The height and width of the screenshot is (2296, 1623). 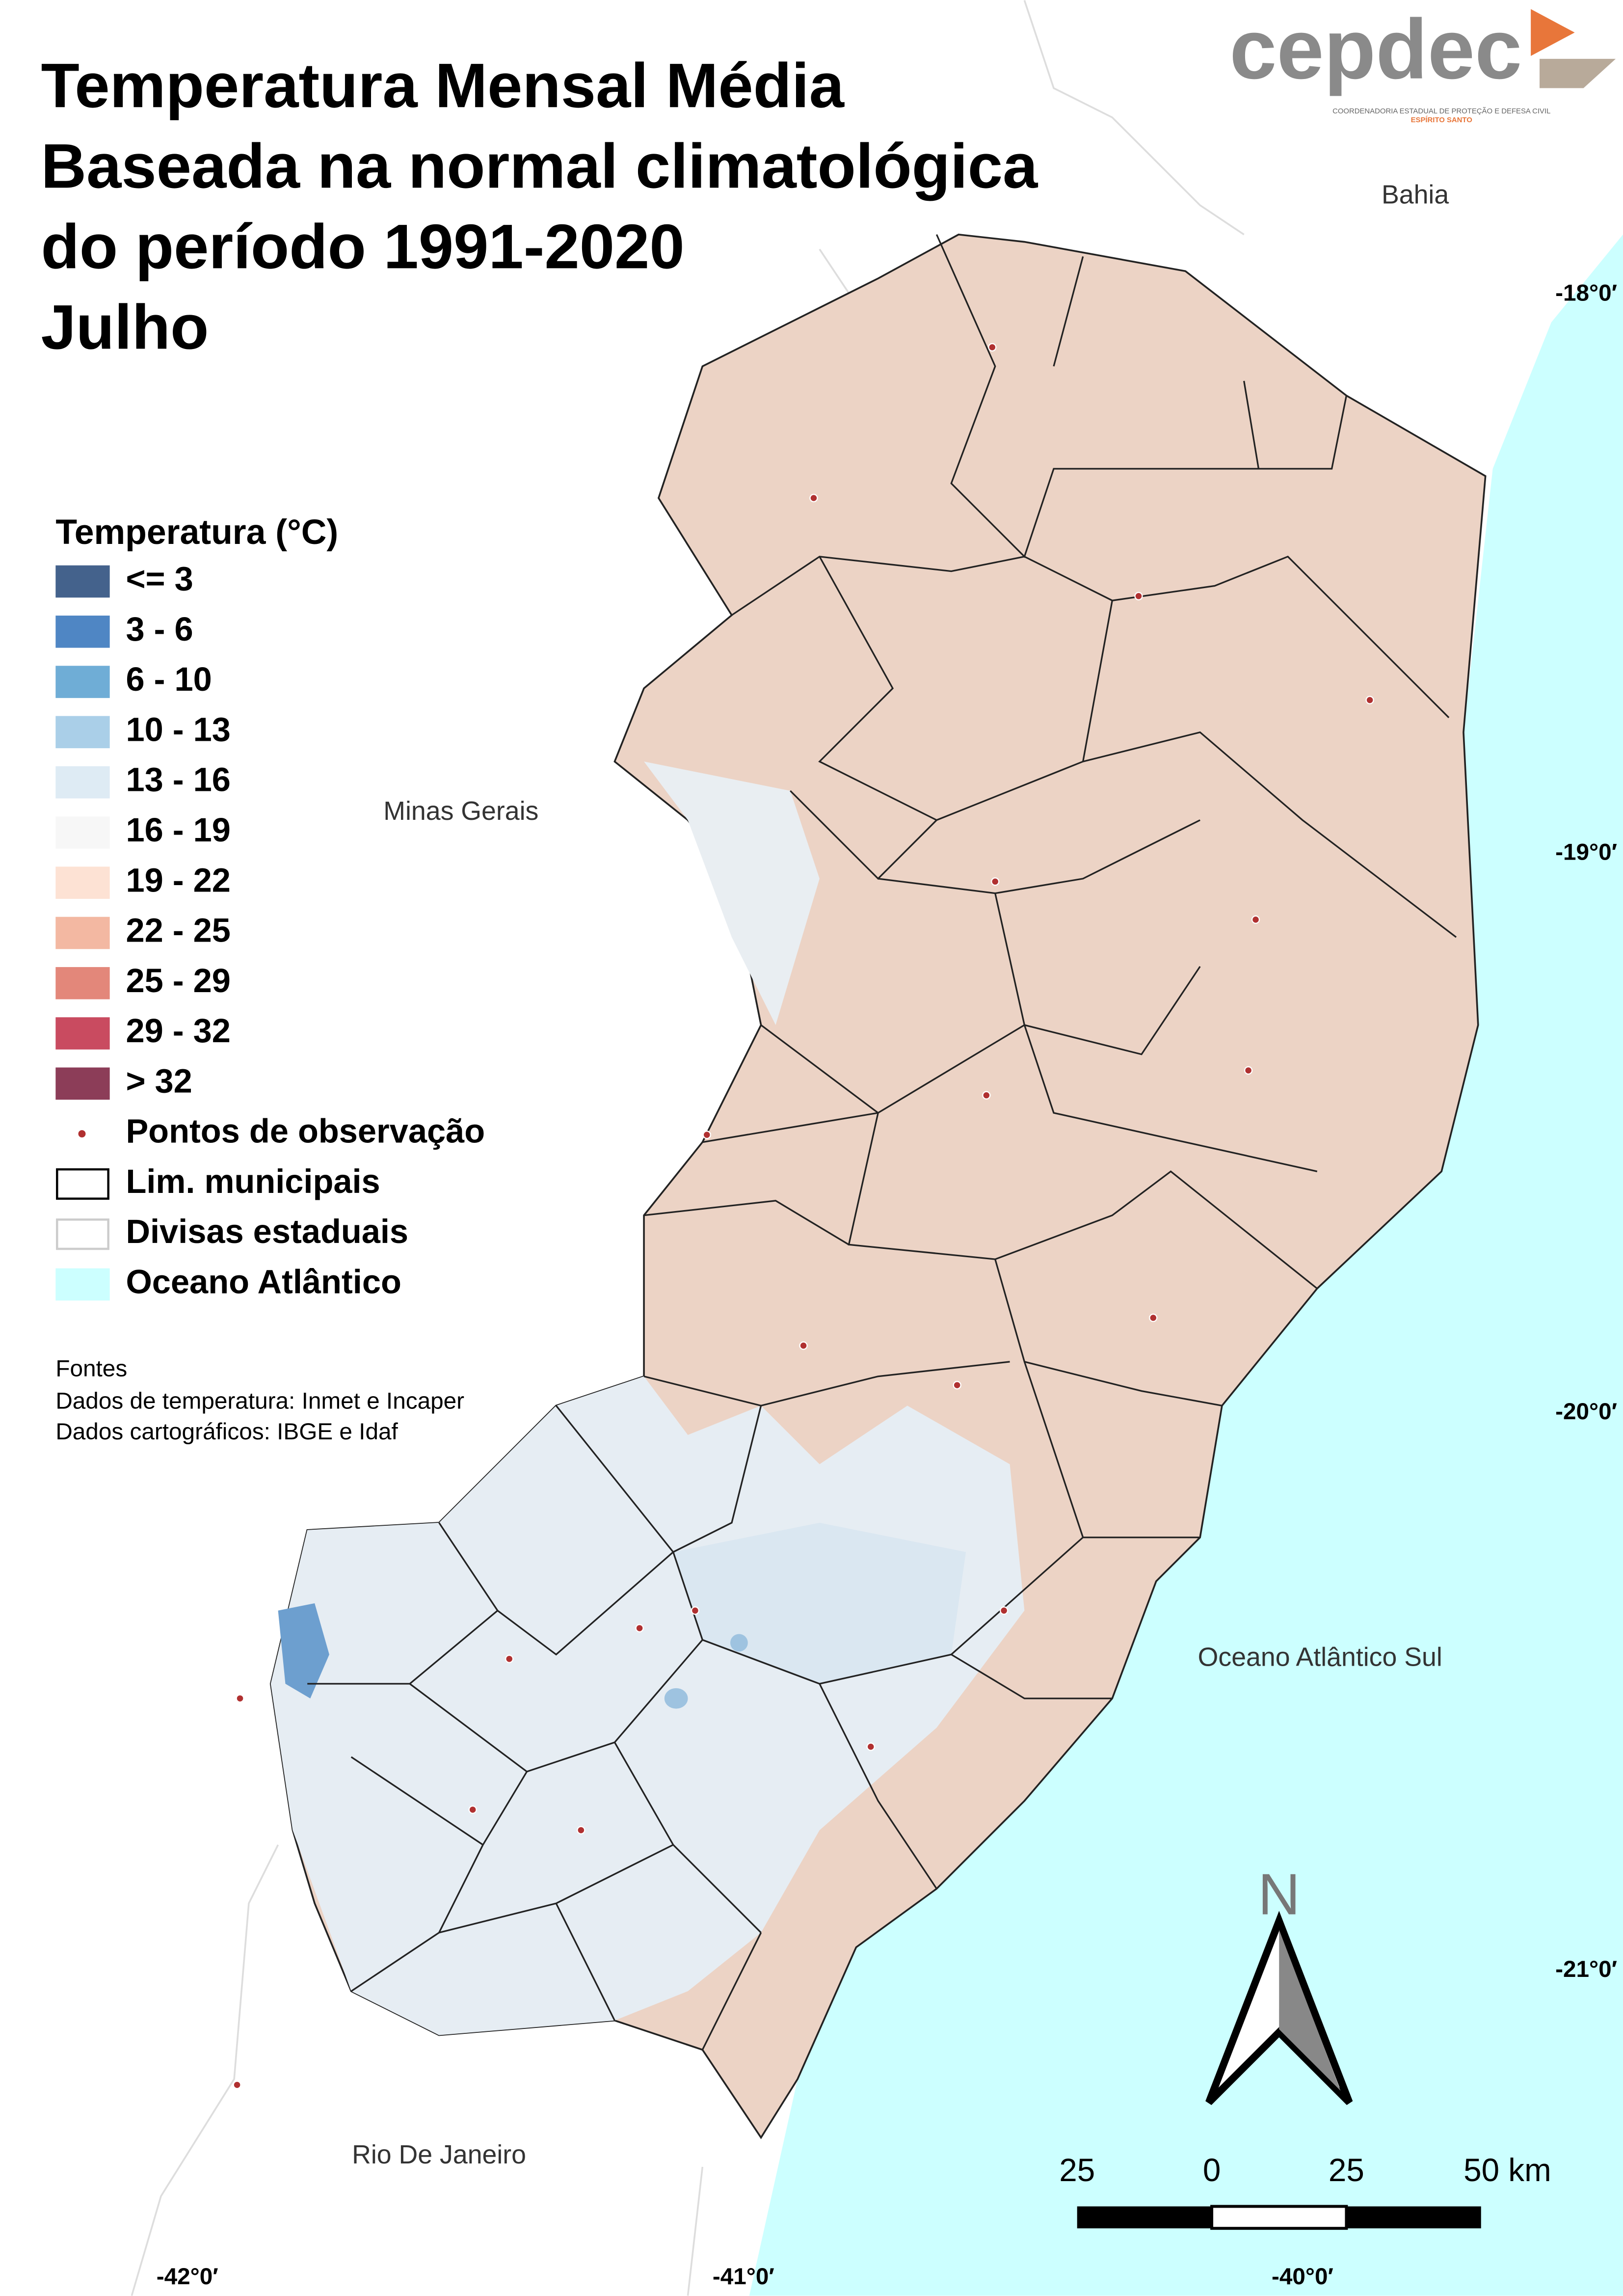 I want to click on logo-name: cepdec, so click(x=1375, y=49).